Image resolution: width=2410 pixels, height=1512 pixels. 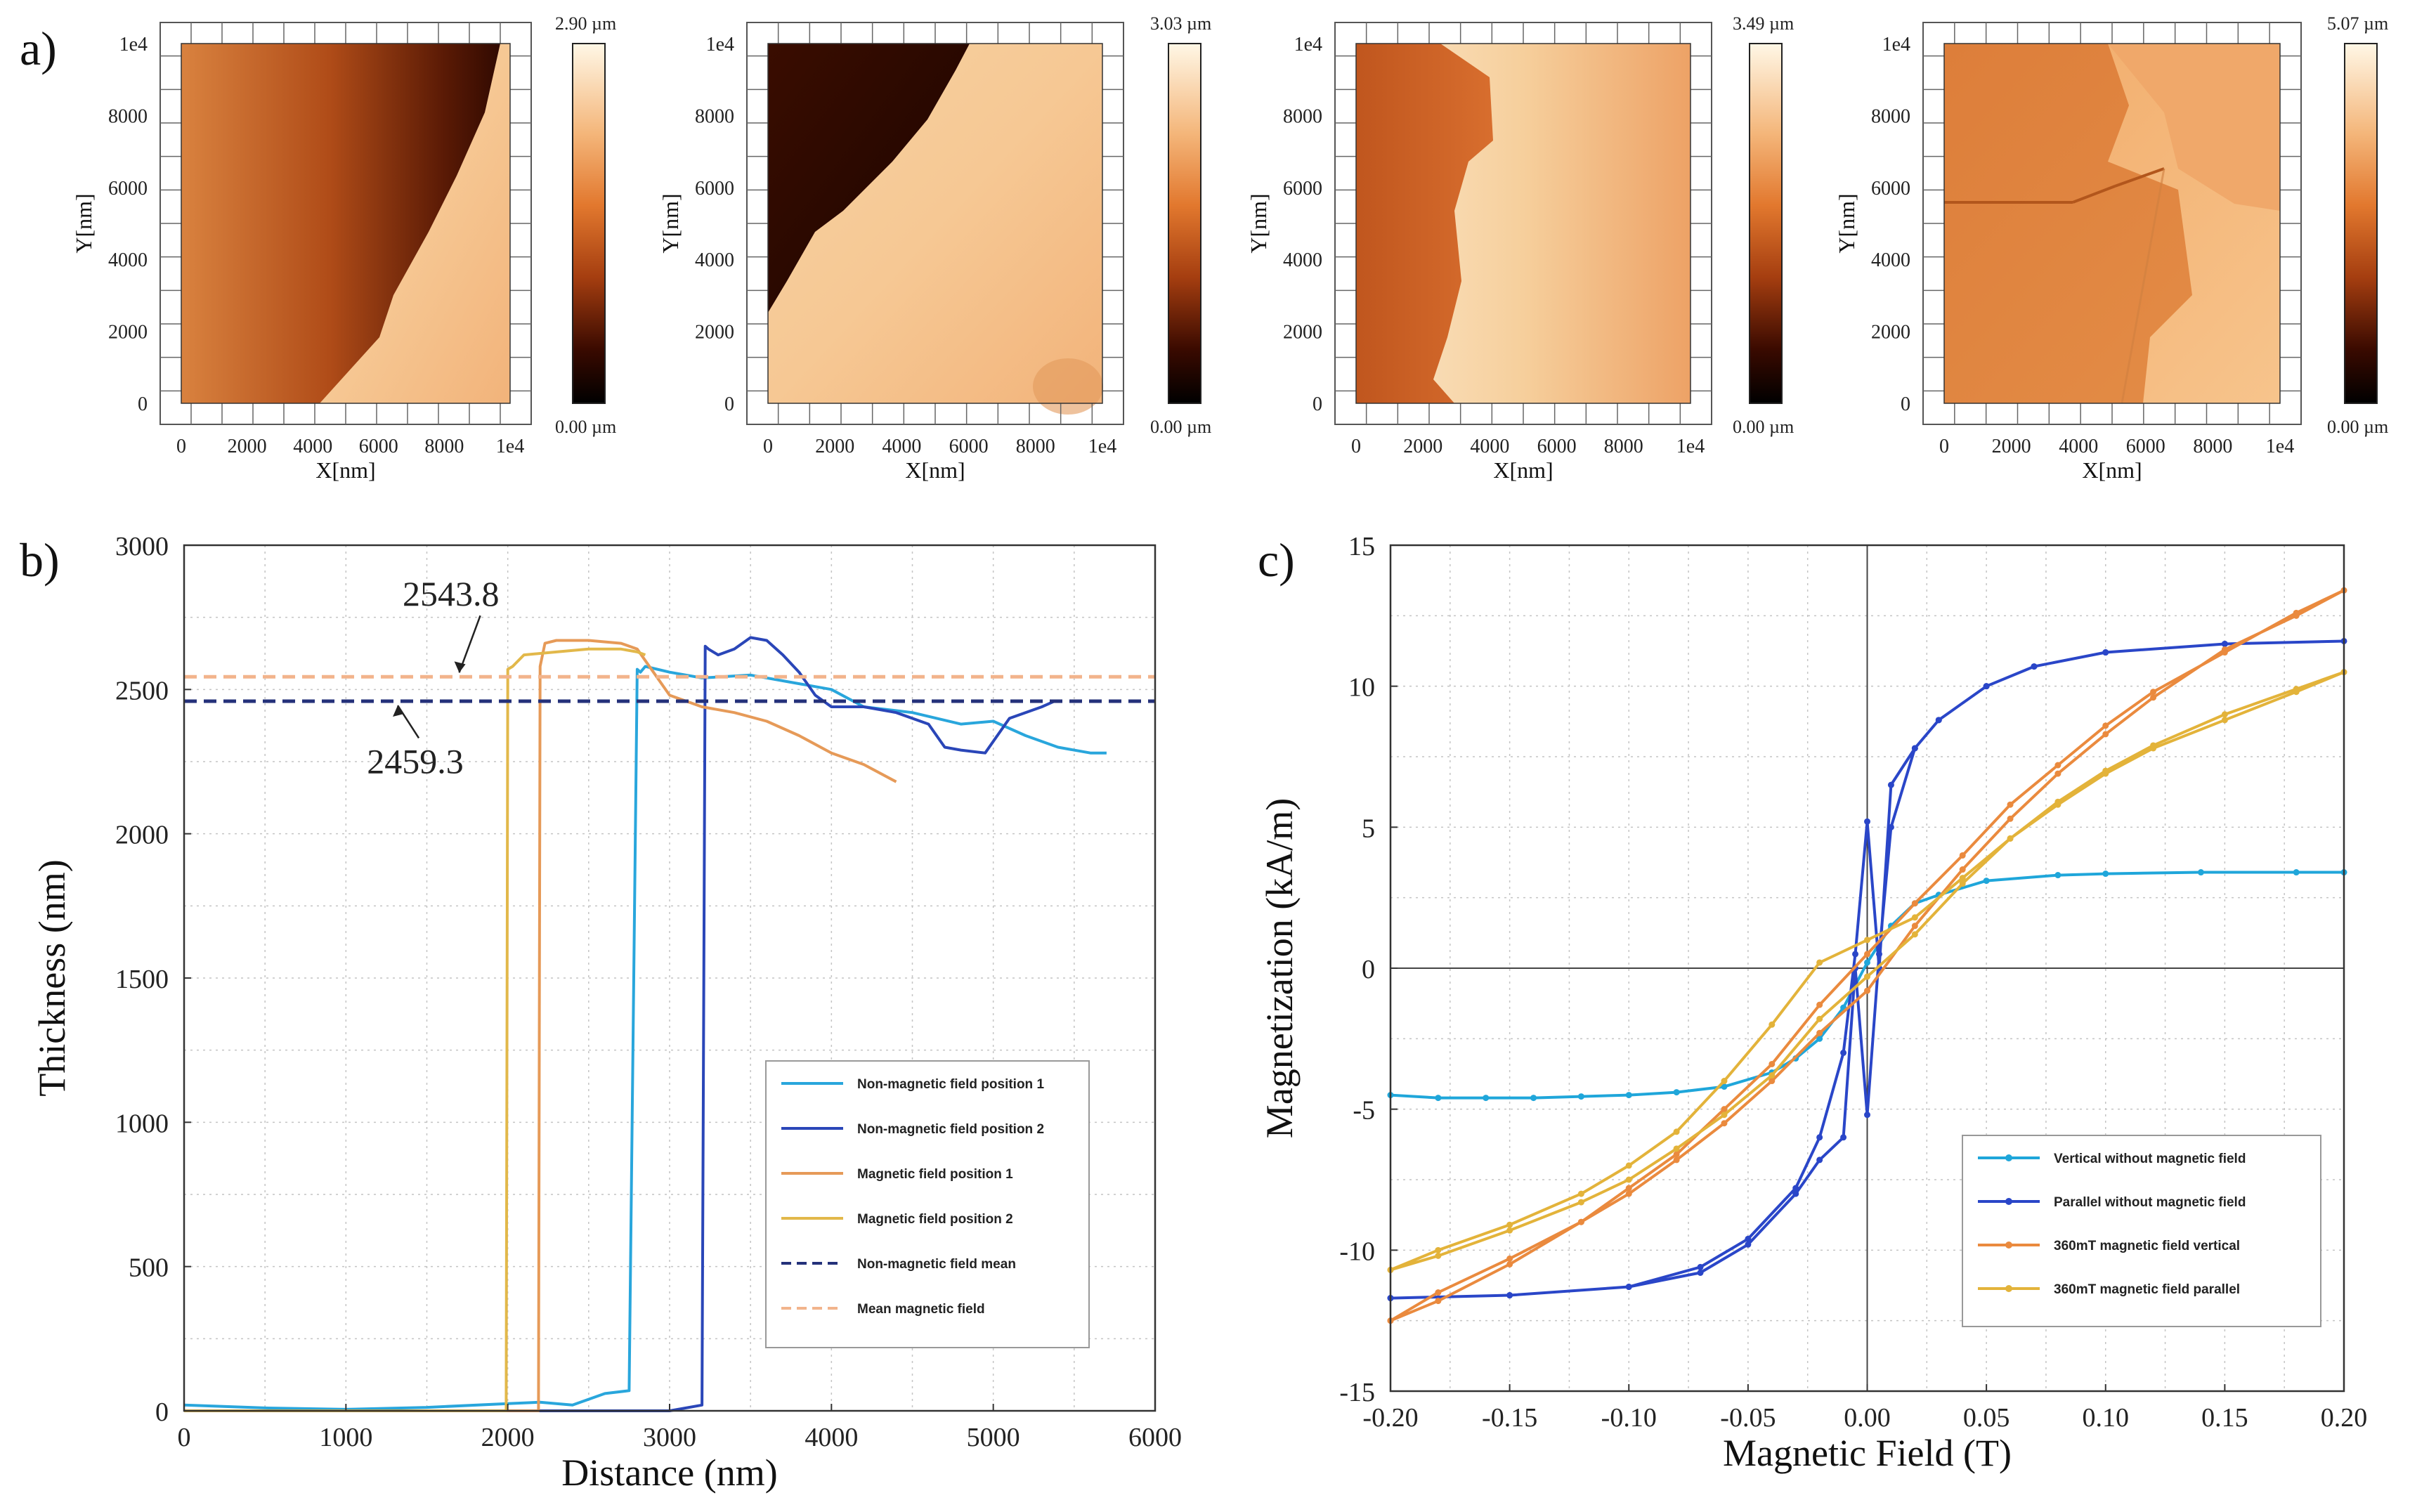 I want to click on legend-label-3: 360mT magnetic field vertical, so click(x=2147, y=1246).